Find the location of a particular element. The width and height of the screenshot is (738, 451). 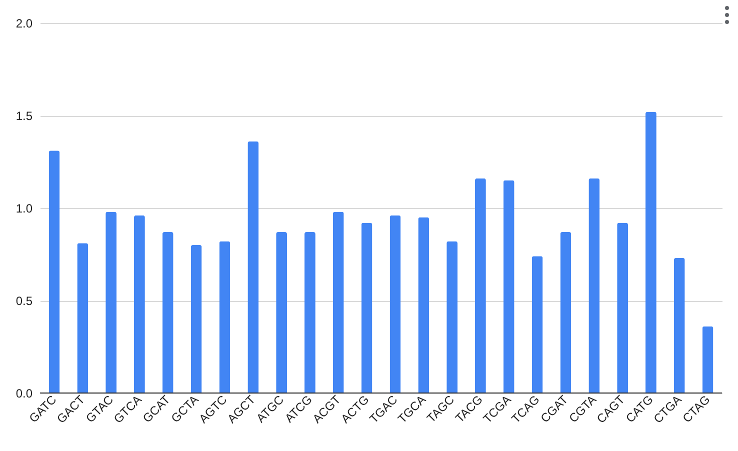

y-tick-label: 0.0 is located at coordinates (24, 393).